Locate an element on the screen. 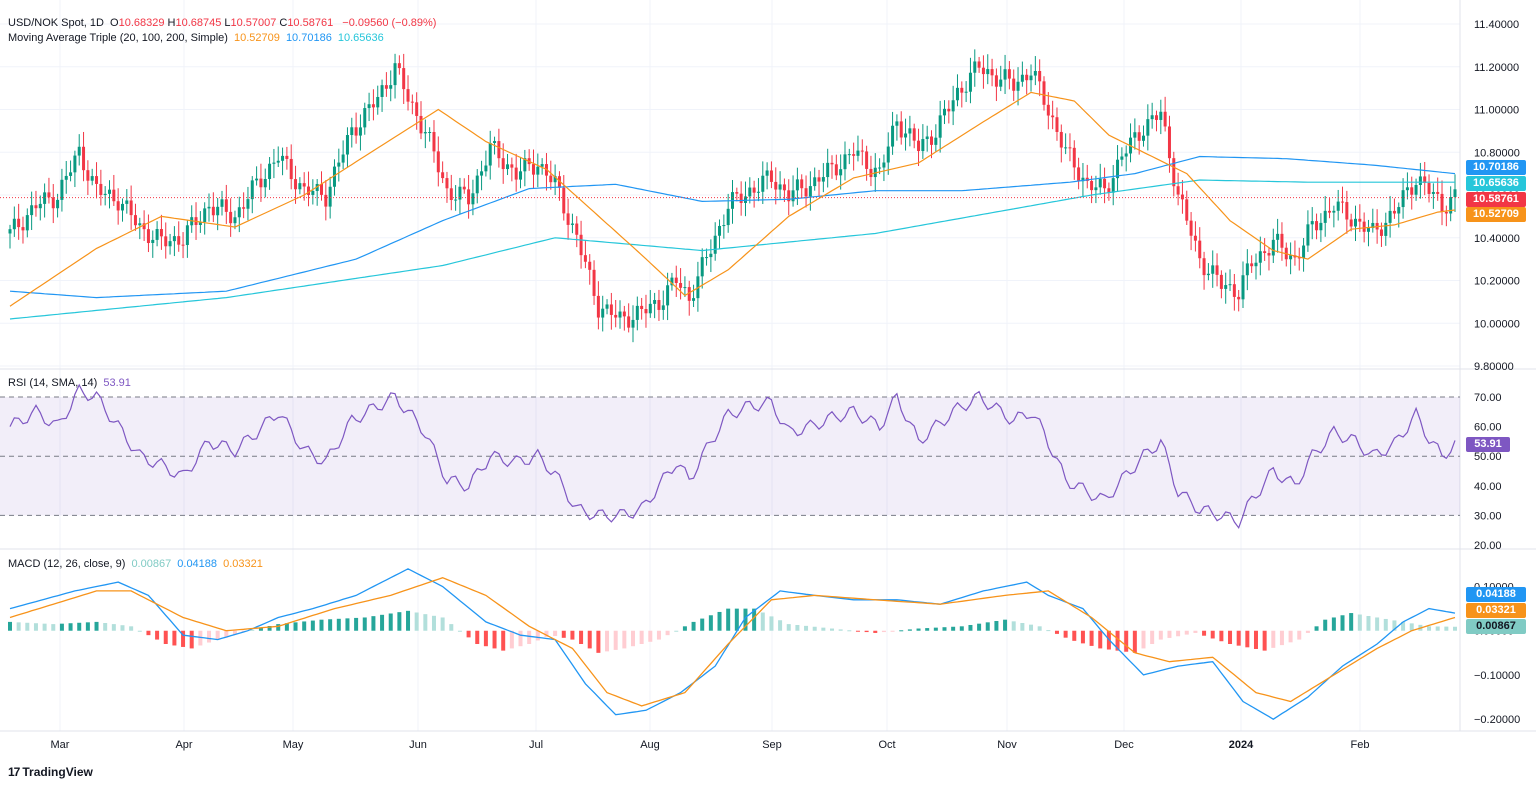 The image size is (1536, 788). tradingview-name: TradingView is located at coordinates (57, 772).